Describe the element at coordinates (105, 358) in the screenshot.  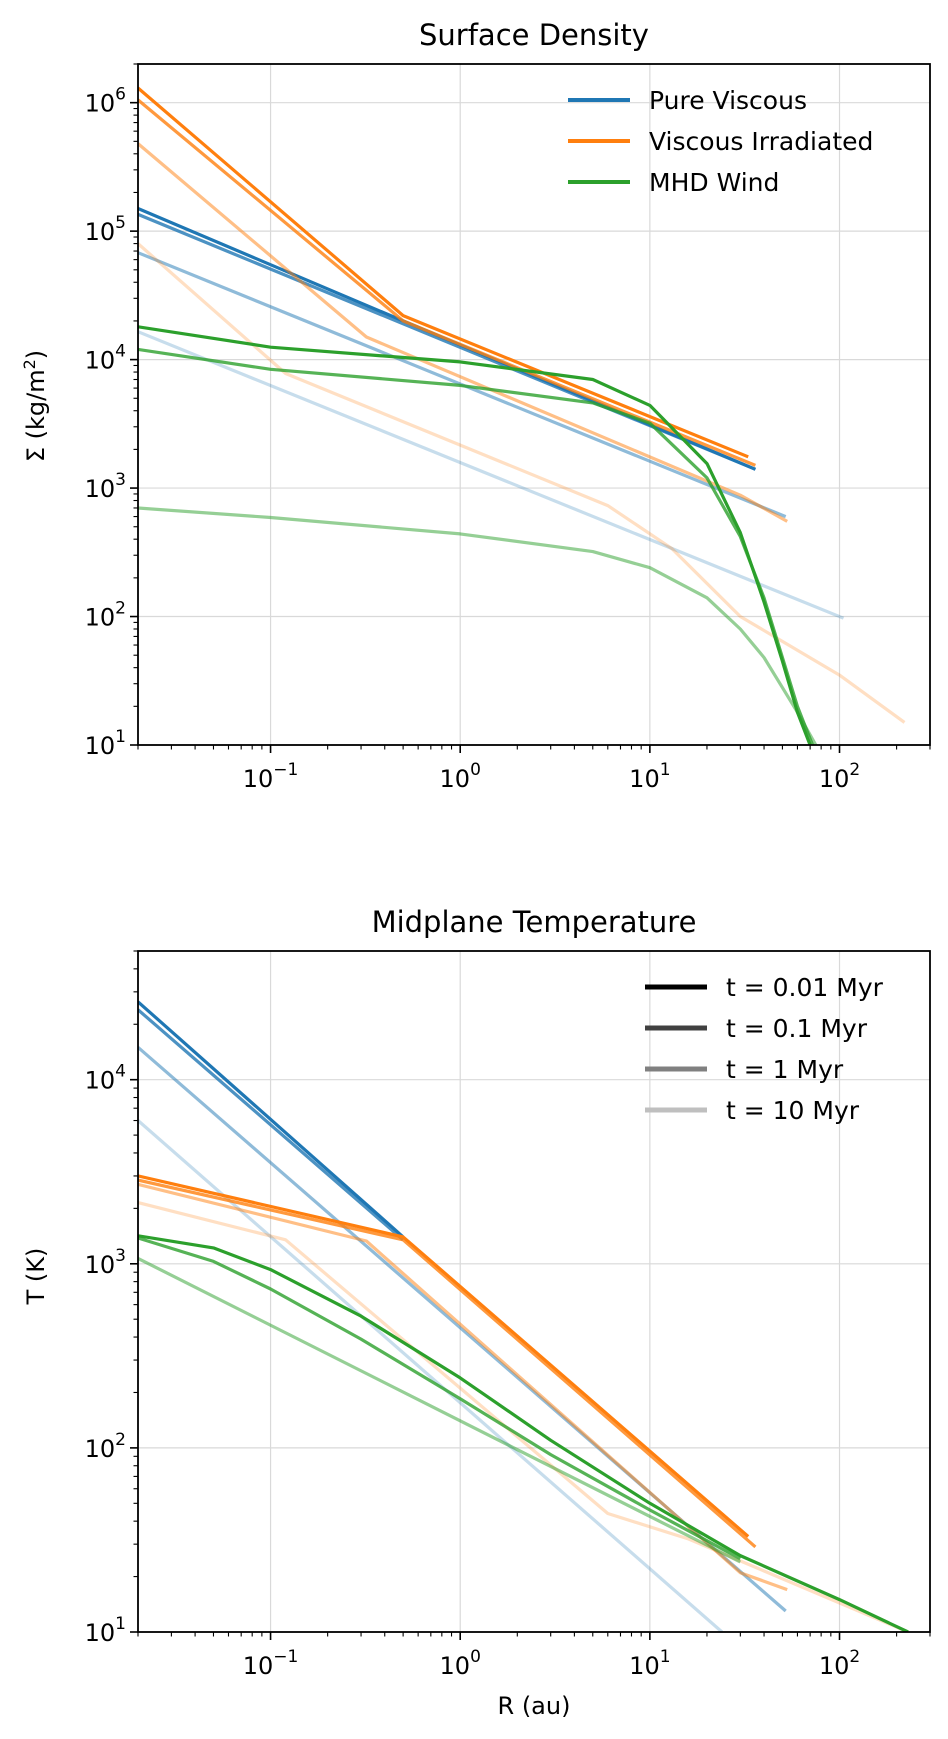
I see `surface-density-y-tick-label: 10⁴` at that location.